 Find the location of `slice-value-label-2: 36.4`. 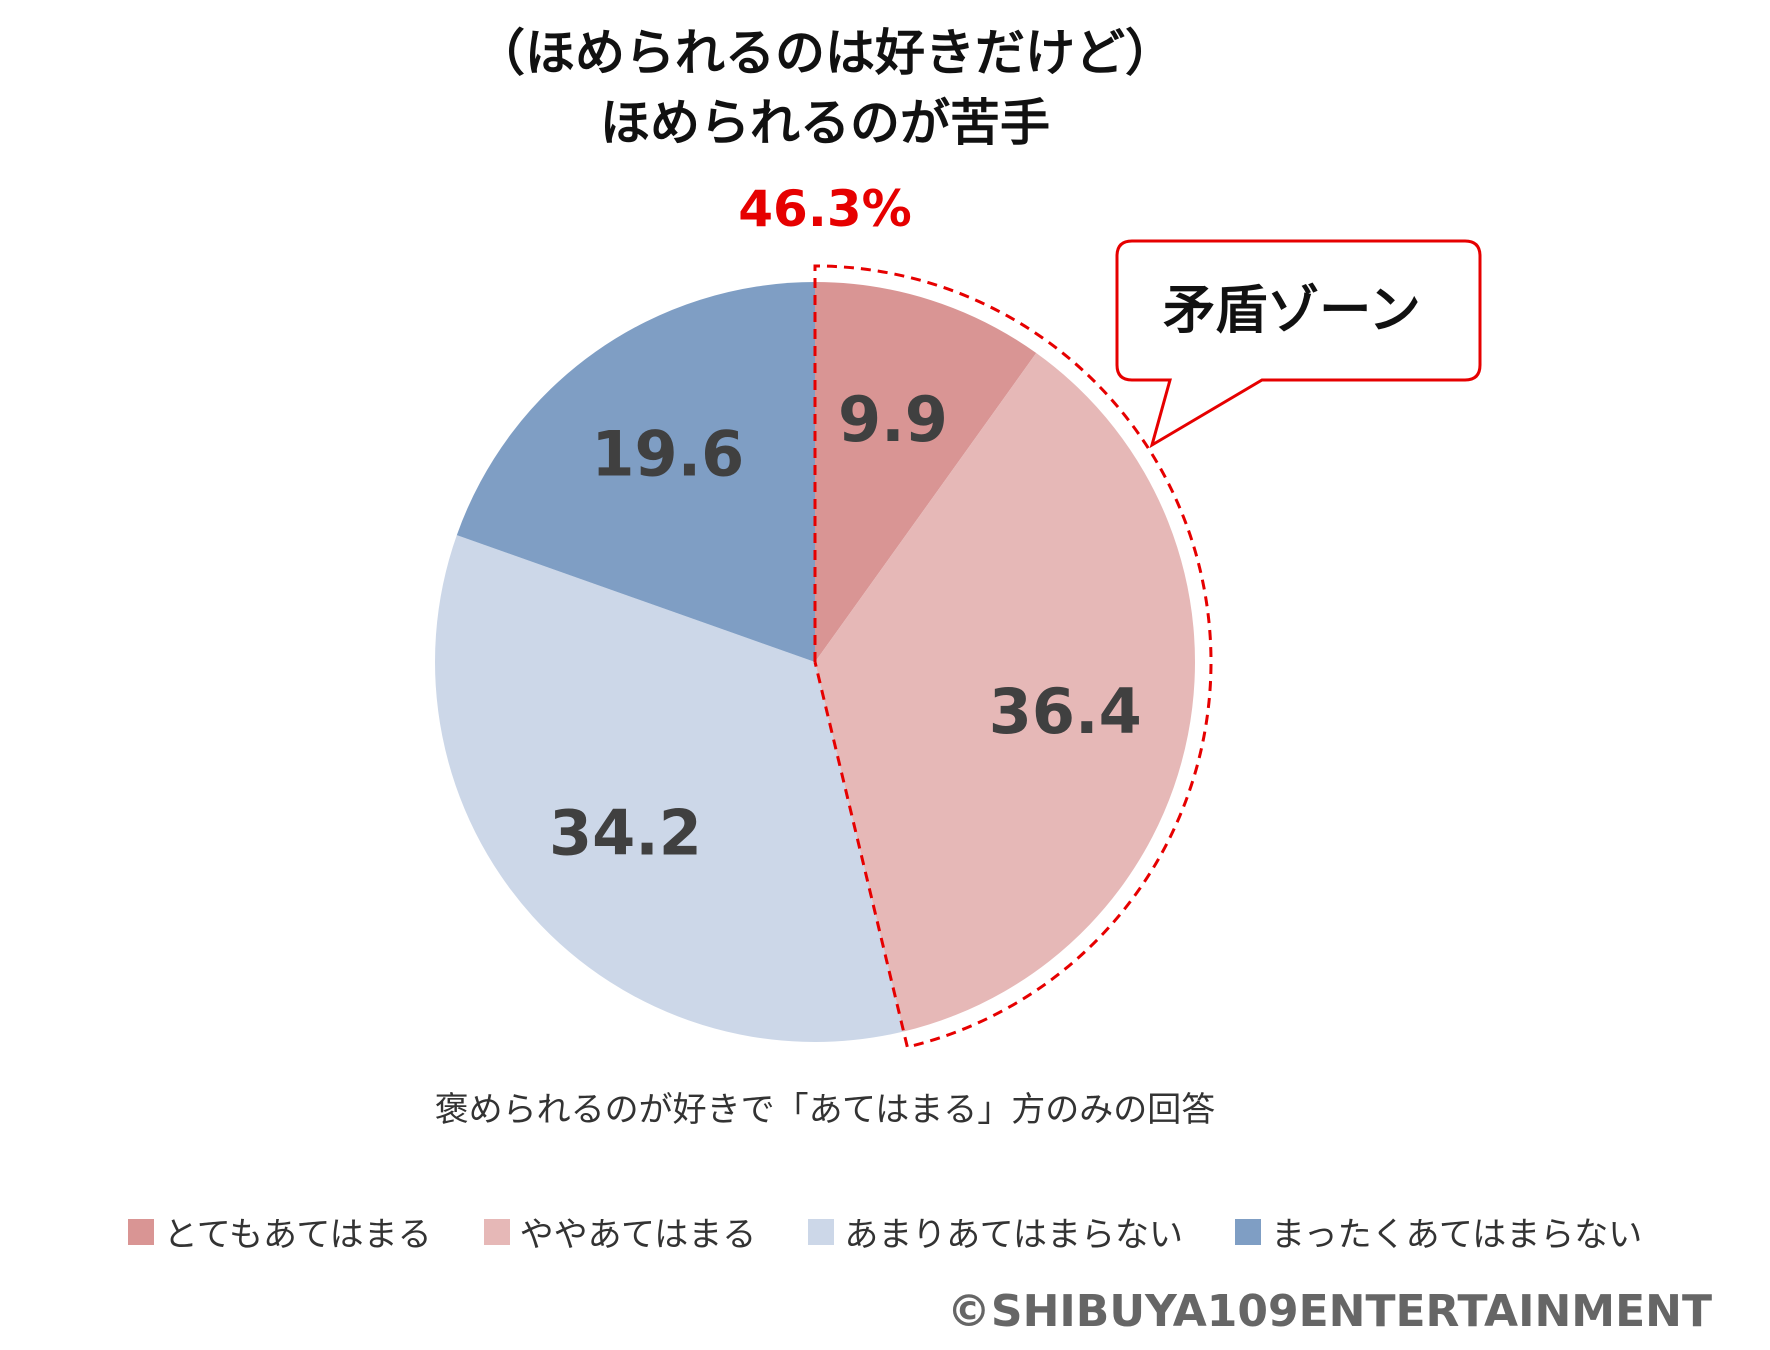

slice-value-label-2: 36.4 is located at coordinates (1065, 711).